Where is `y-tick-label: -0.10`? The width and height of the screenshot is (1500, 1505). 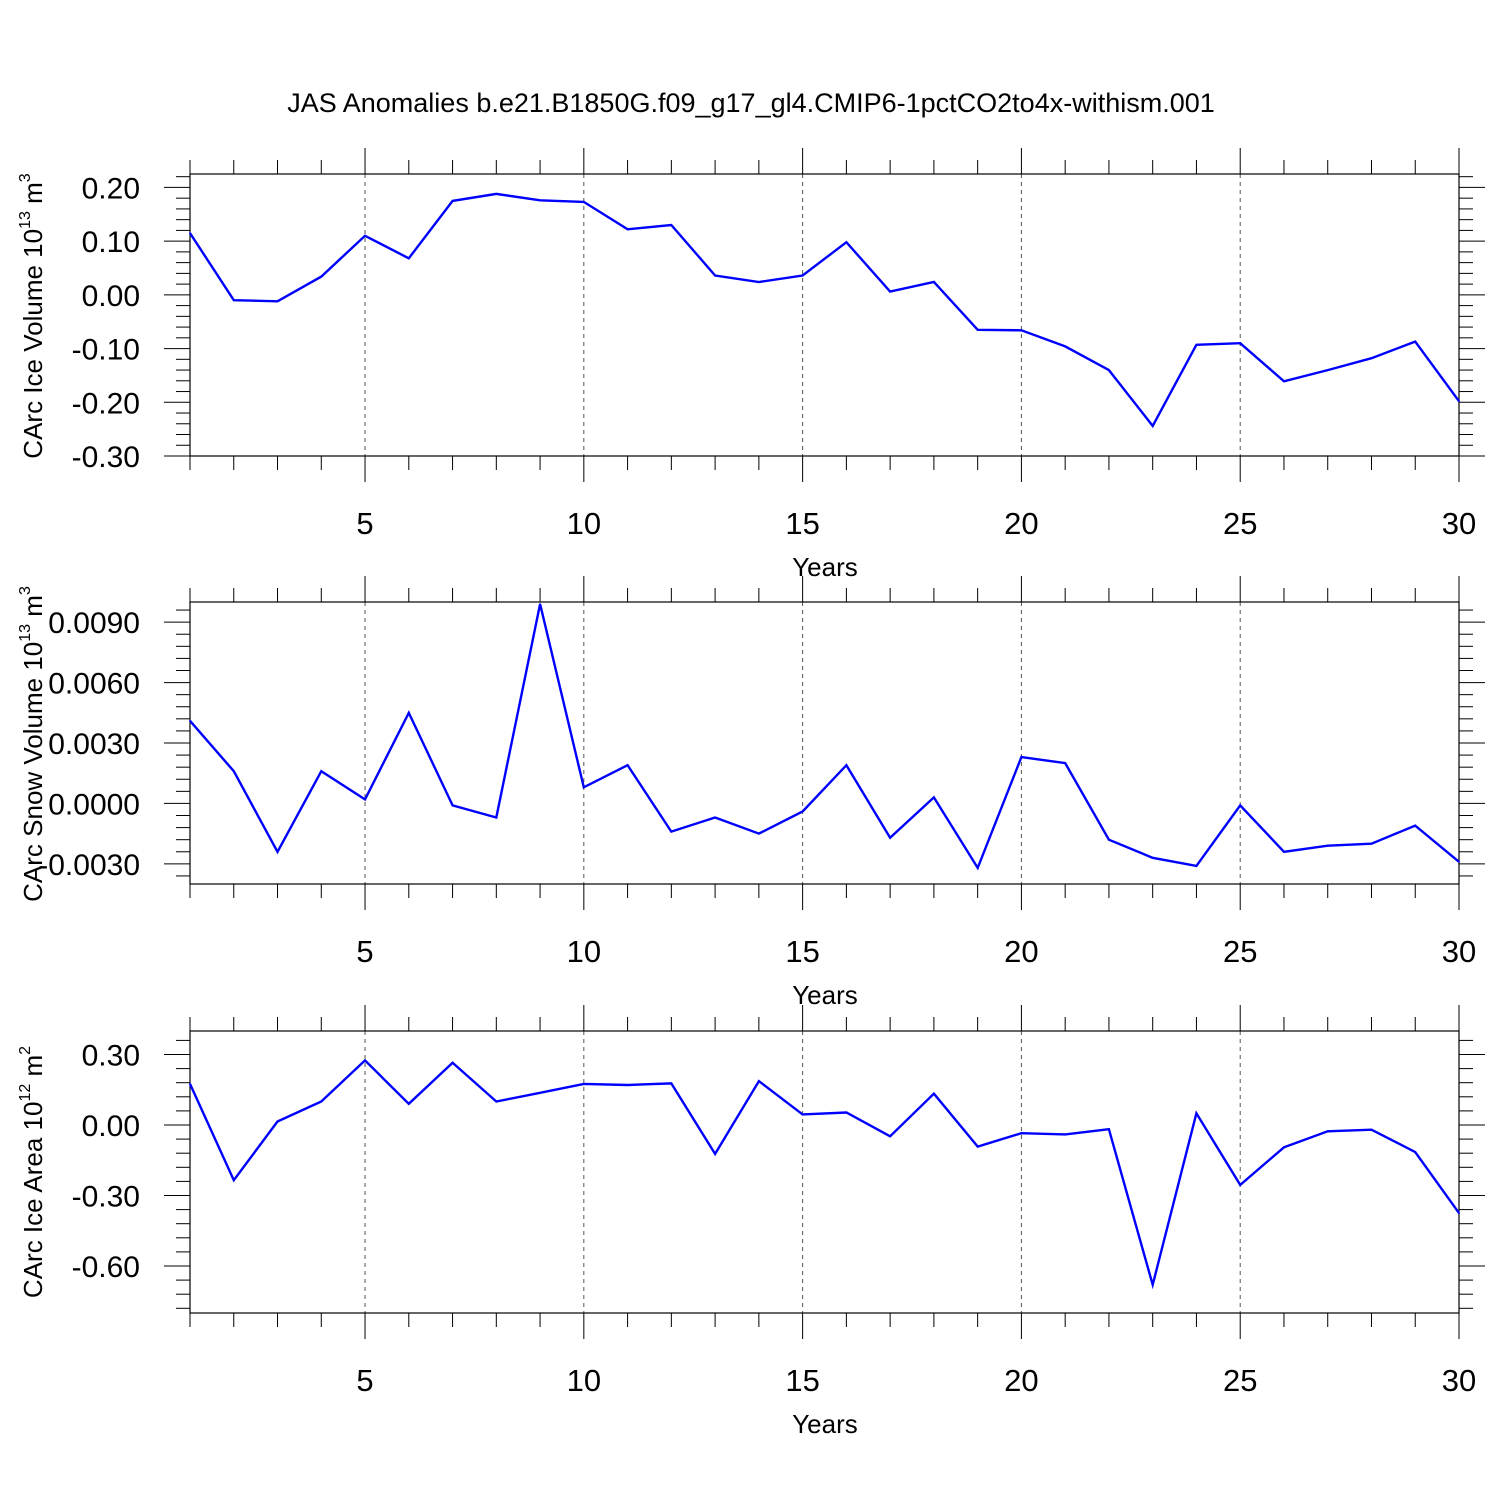 y-tick-label: -0.10 is located at coordinates (106, 350).